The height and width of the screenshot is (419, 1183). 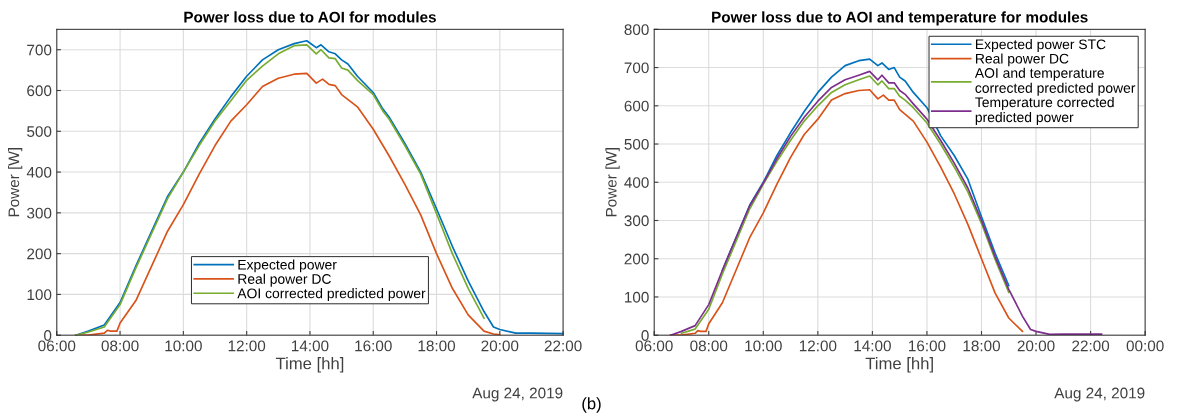 What do you see at coordinates (1145, 346) in the screenshot?
I see `x-tick-label: 00:00` at bounding box center [1145, 346].